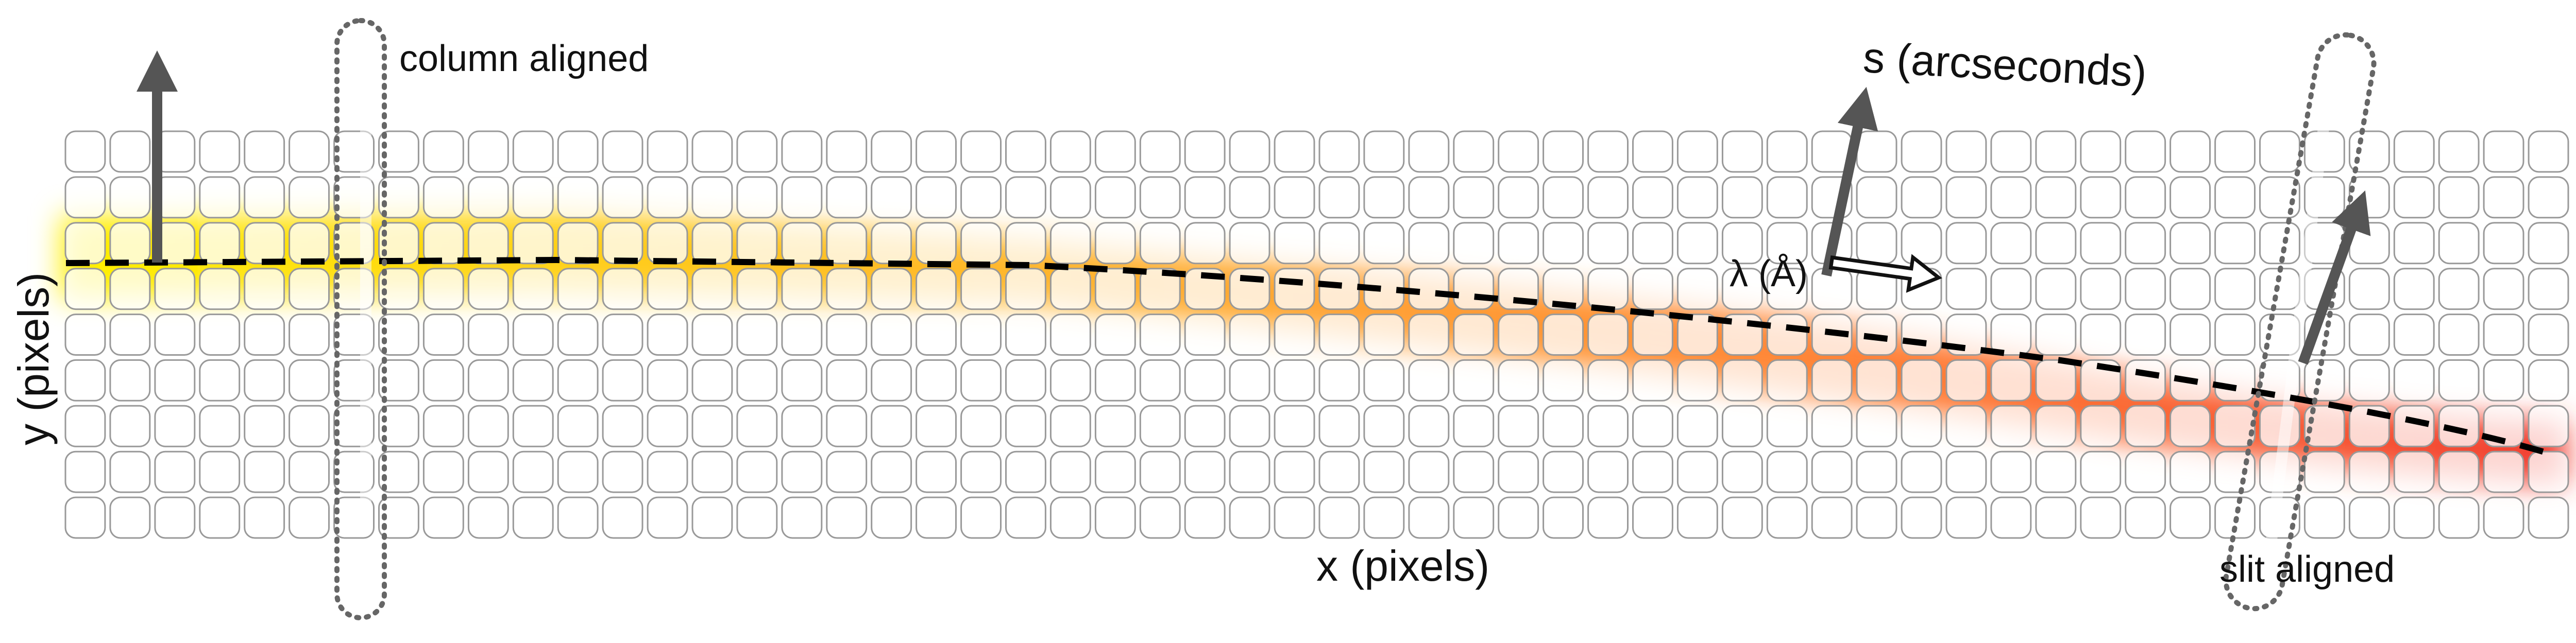 Image resolution: width=2576 pixels, height=643 pixels. I want to click on x-axis-label: x (pixels), so click(1403, 566).